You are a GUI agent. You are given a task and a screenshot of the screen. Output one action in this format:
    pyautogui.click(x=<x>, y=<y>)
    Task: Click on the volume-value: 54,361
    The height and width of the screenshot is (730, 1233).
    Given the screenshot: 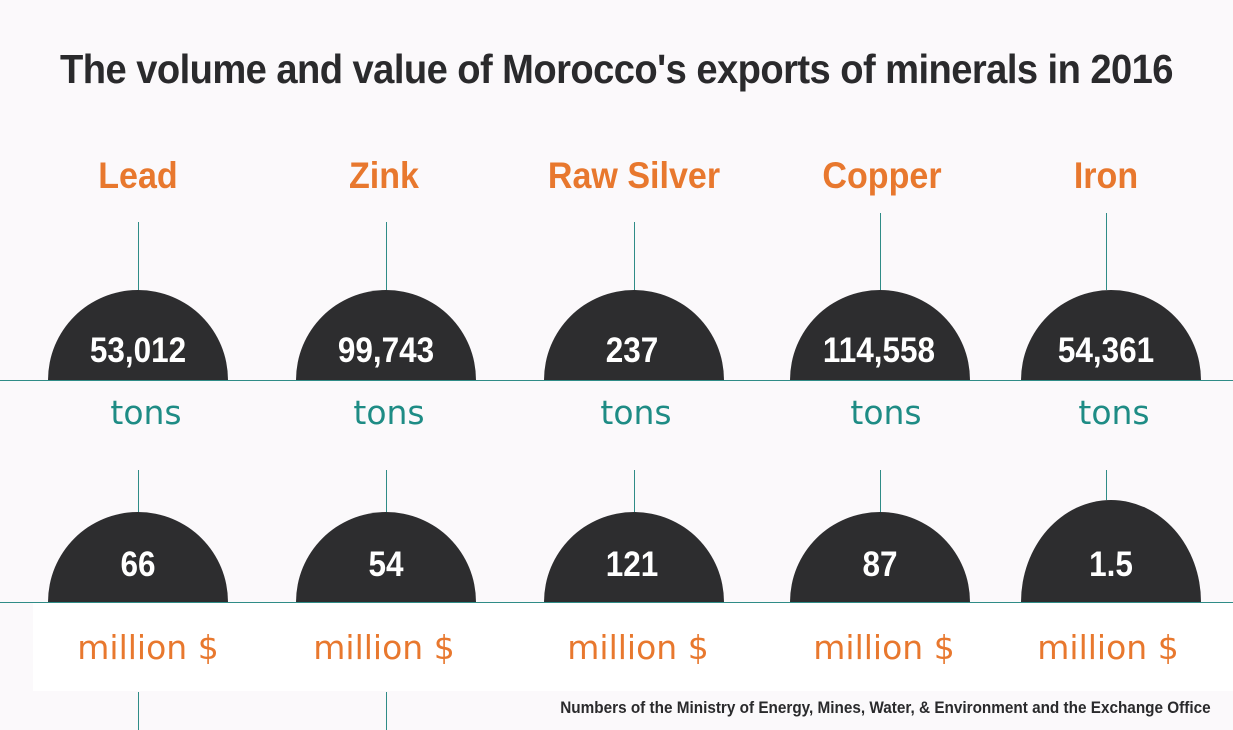 What is the action you would take?
    pyautogui.click(x=1106, y=350)
    